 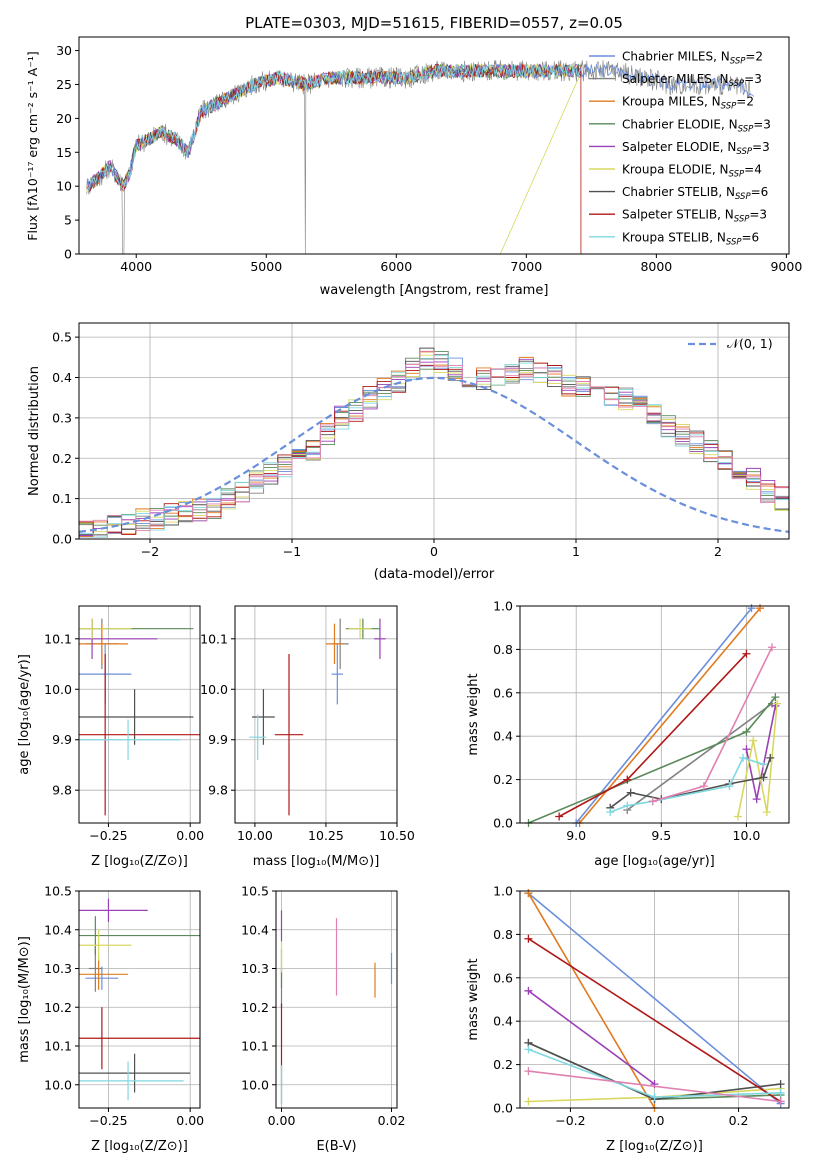 I want to click on x-tick-label: 10.50, so click(x=397, y=835).